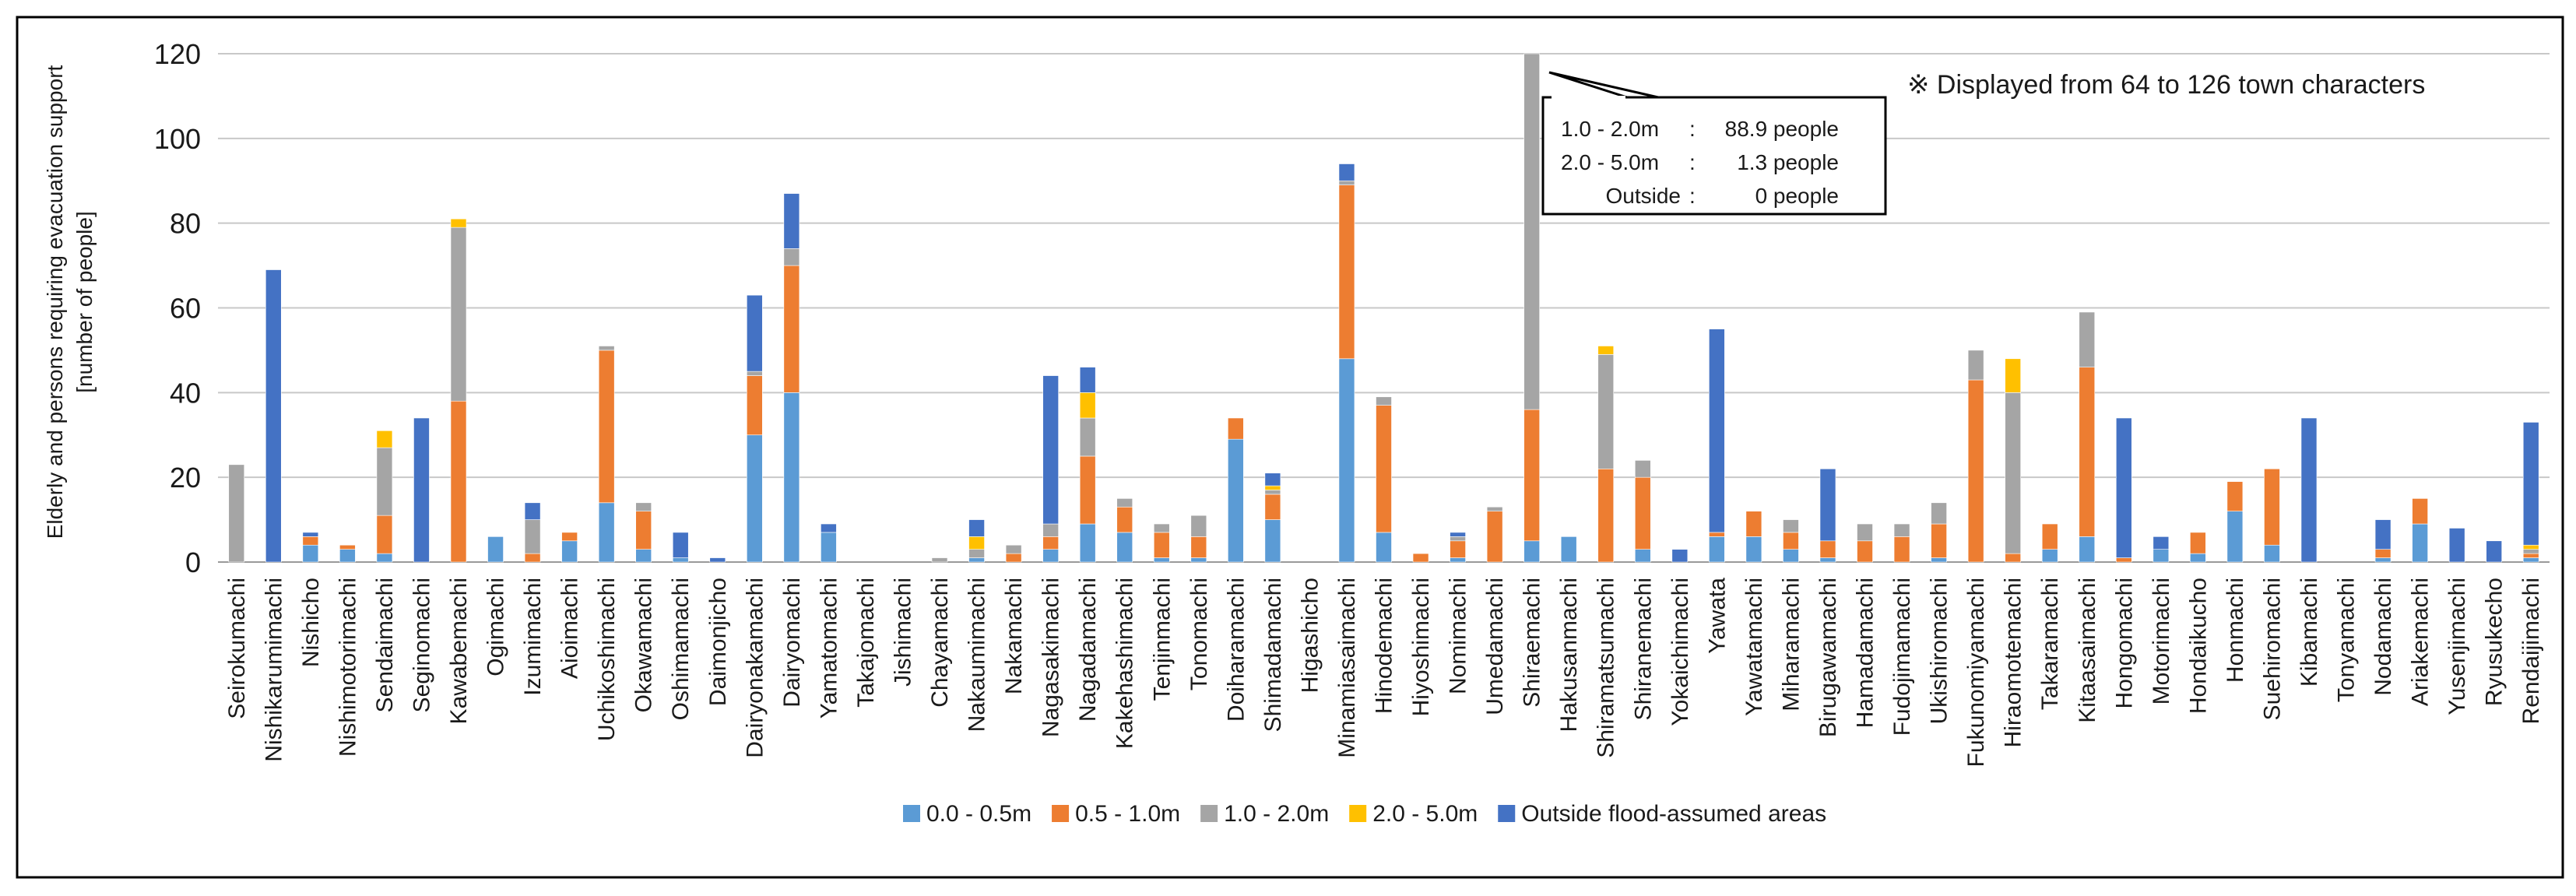 Image resolution: width=2576 pixels, height=896 pixels. What do you see at coordinates (940, 643) in the screenshot?
I see `category-label-19: Chayamachi` at bounding box center [940, 643].